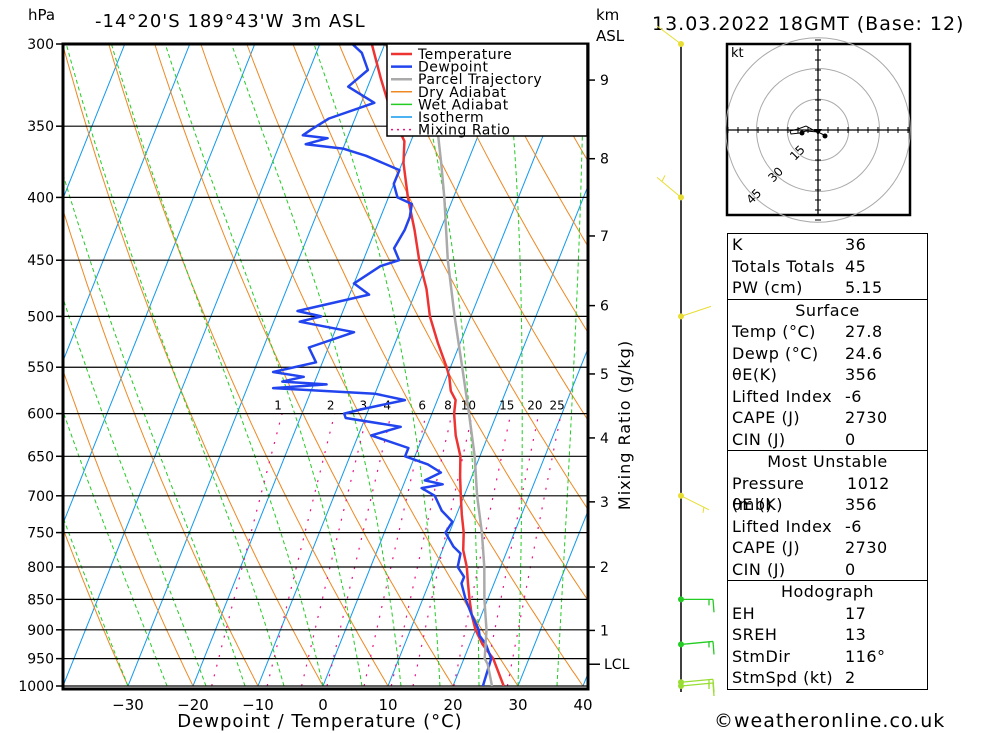 This screenshot has width=1000, height=733. What do you see at coordinates (761, 656) in the screenshot?
I see `index-label: StmDir` at bounding box center [761, 656].